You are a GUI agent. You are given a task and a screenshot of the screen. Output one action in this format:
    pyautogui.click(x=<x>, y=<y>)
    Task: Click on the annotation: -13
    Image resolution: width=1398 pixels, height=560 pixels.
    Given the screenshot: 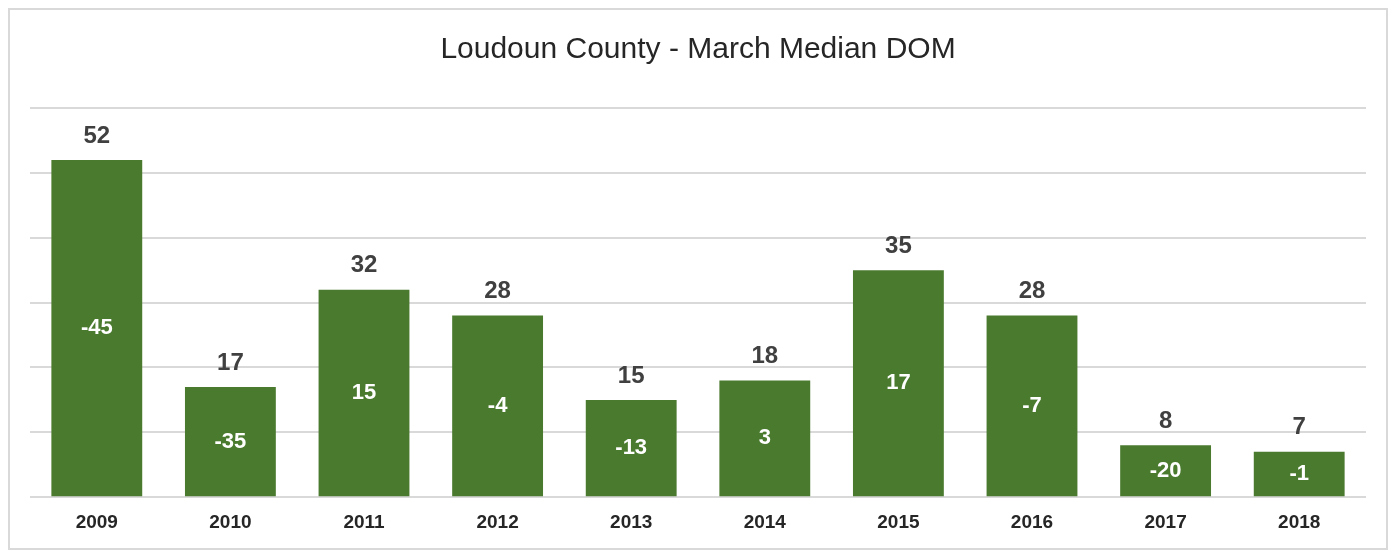 What is the action you would take?
    pyautogui.click(x=631, y=447)
    